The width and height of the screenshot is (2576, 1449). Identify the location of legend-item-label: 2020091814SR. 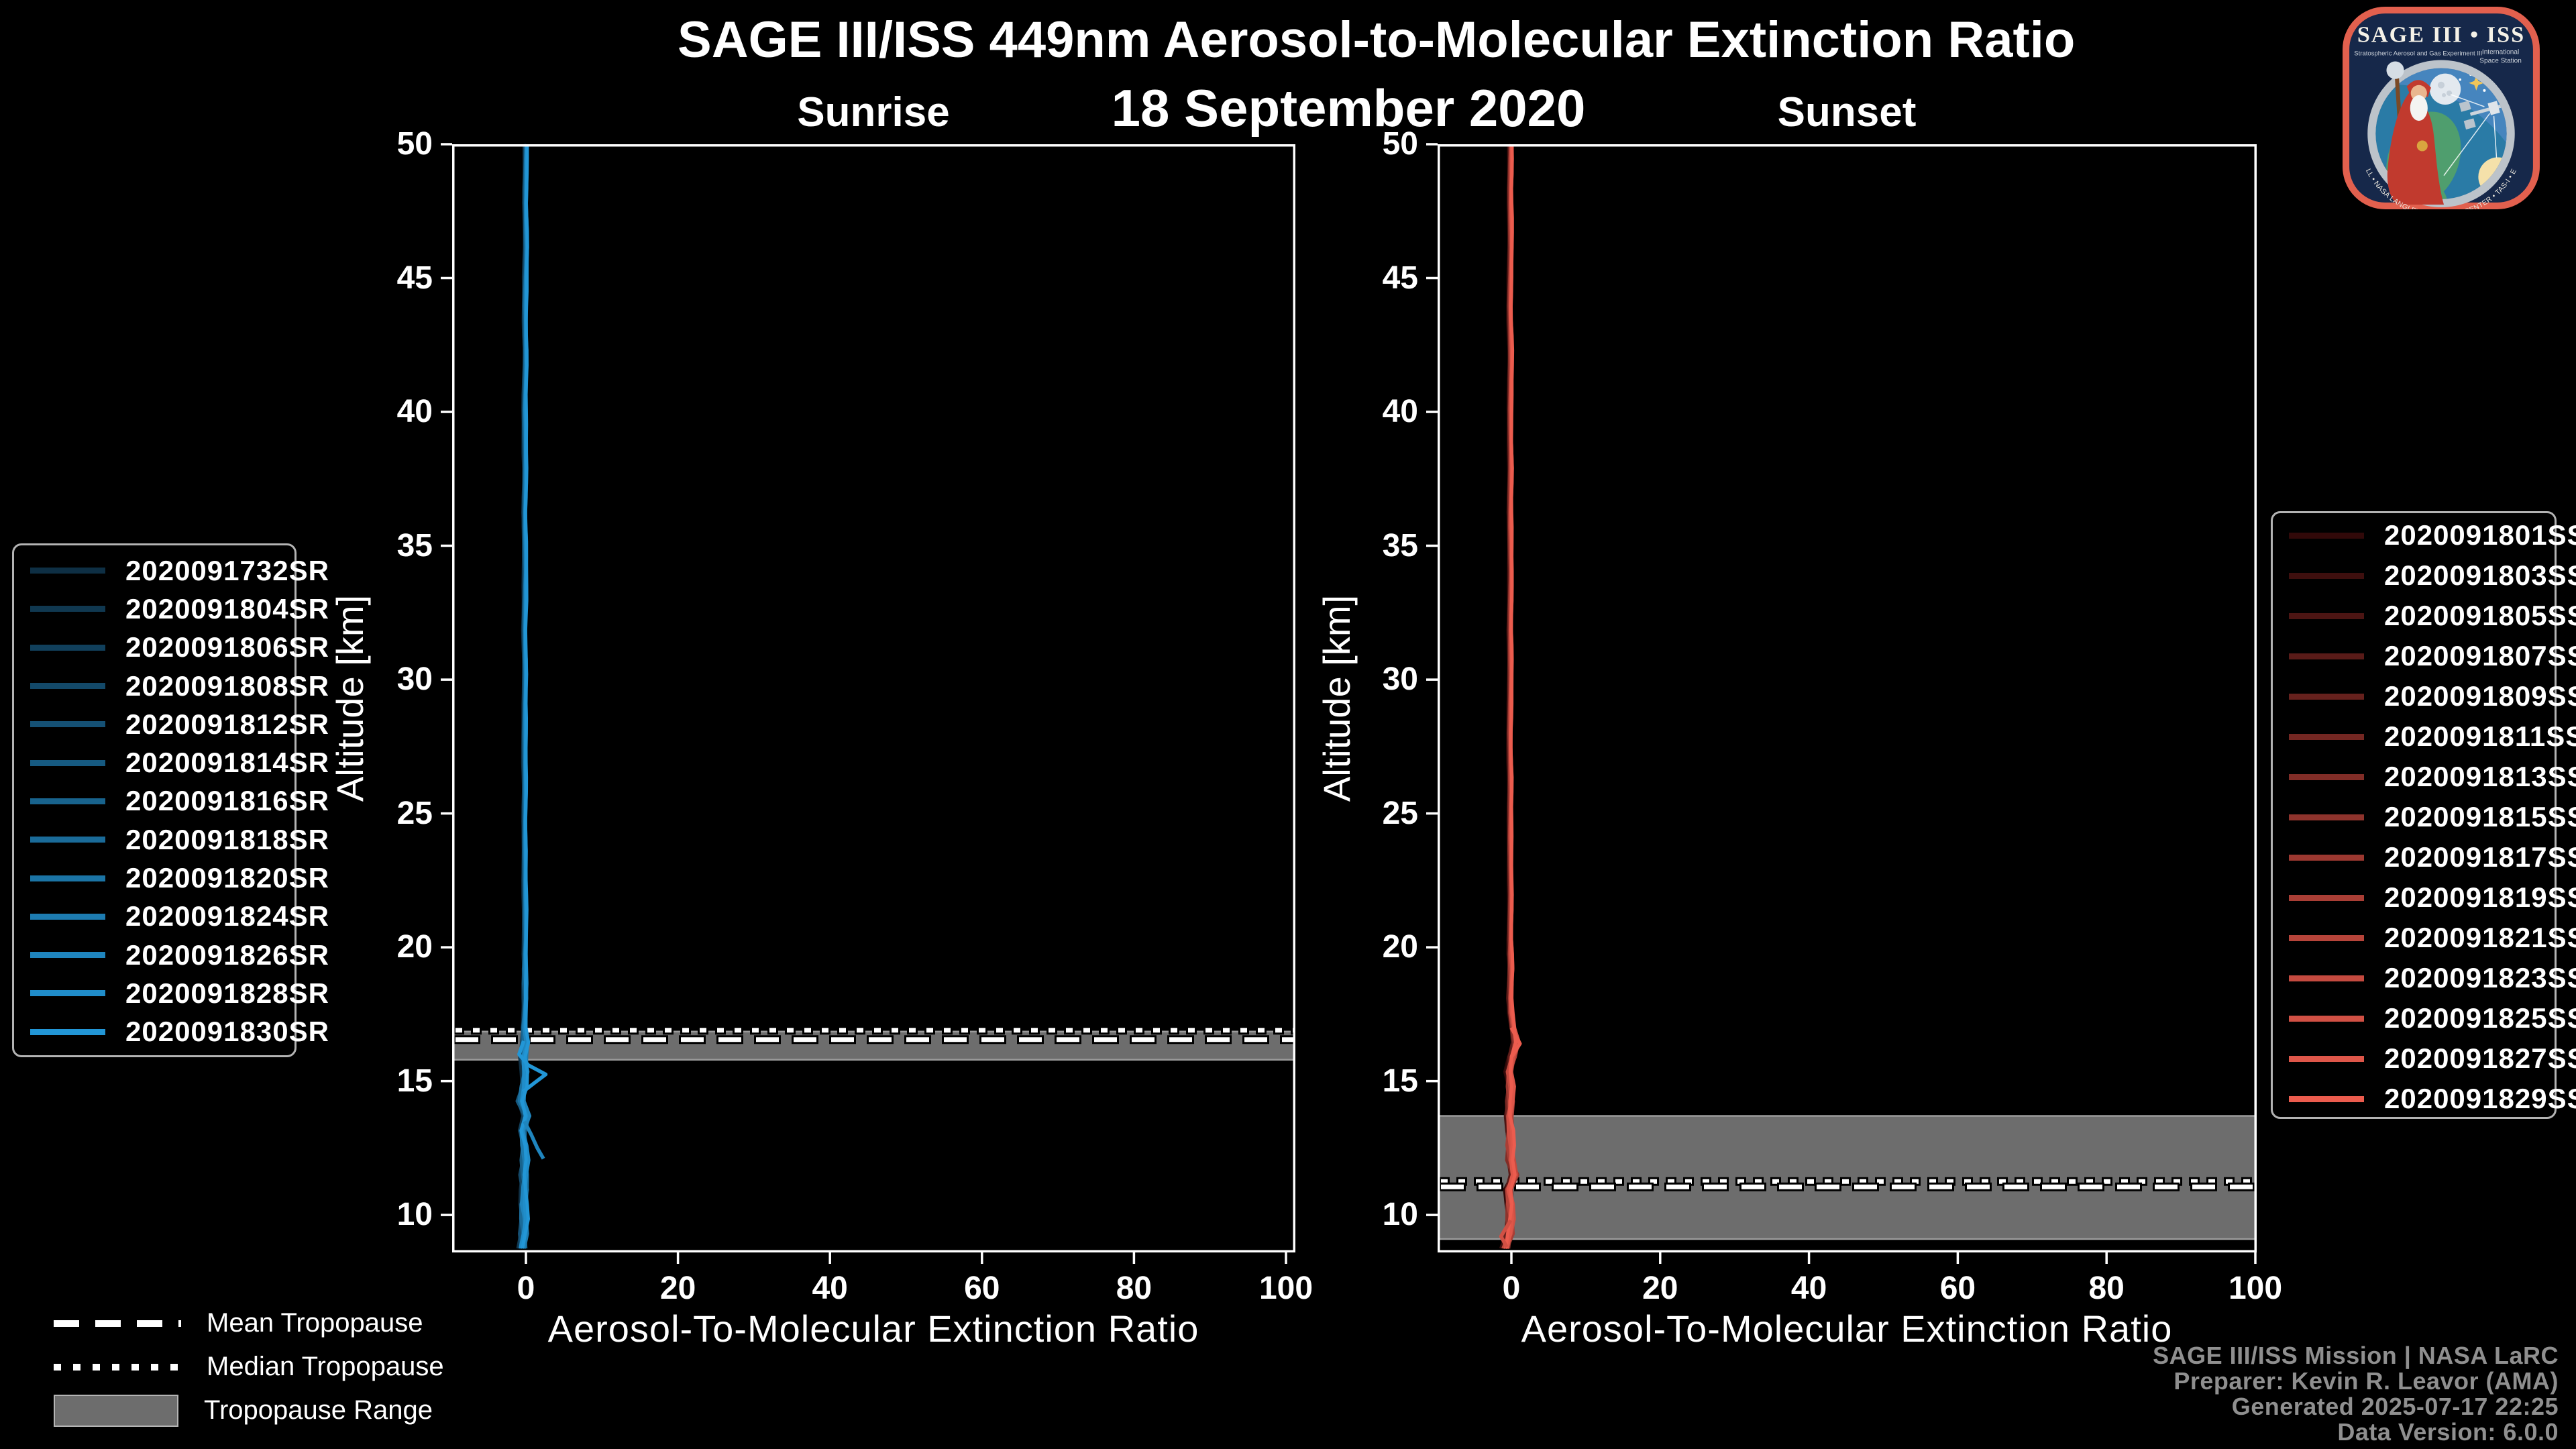
(227, 763).